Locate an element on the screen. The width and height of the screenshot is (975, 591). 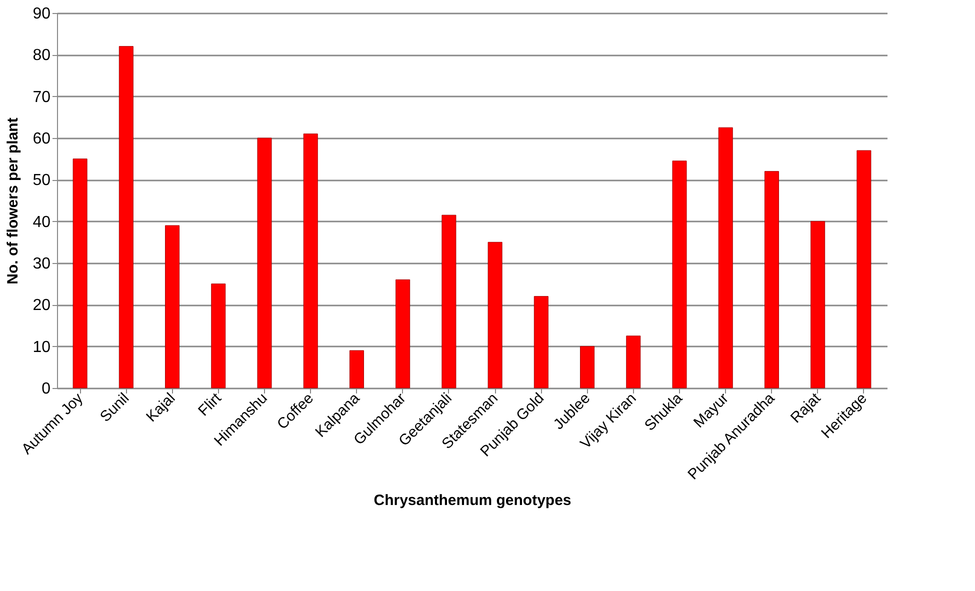
y-tick-label: 20 is located at coordinates (41, 305).